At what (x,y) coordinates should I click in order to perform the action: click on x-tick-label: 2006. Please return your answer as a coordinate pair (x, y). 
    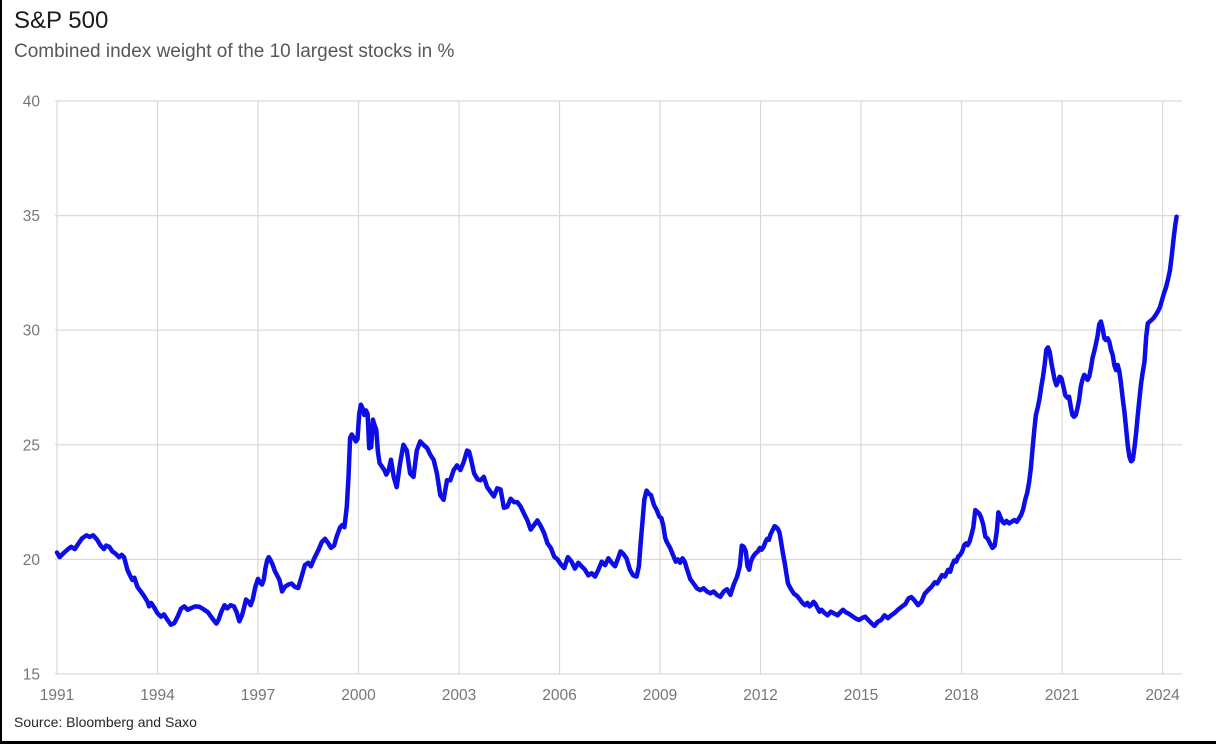
    Looking at the image, I should click on (559, 695).